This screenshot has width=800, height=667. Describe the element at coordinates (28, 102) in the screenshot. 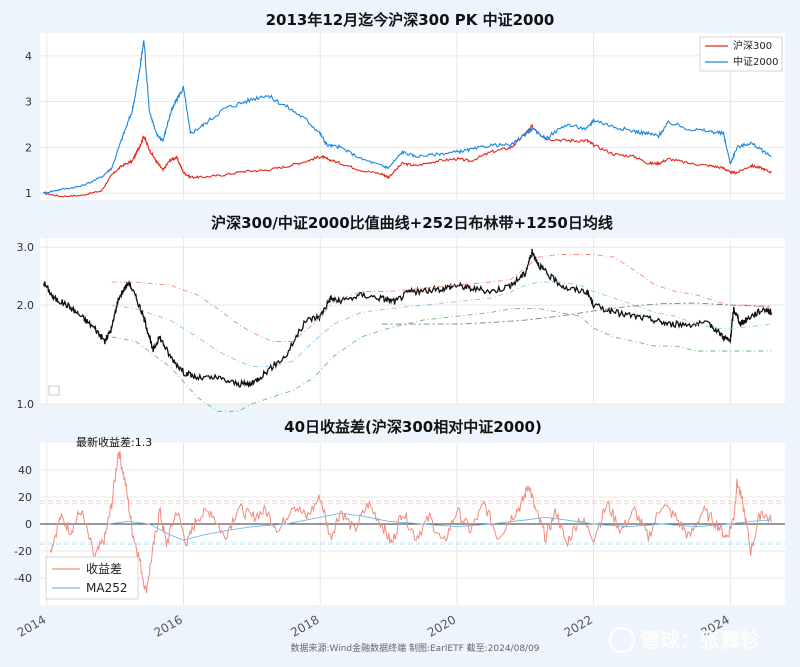

I see `y-tick-label: 3` at that location.